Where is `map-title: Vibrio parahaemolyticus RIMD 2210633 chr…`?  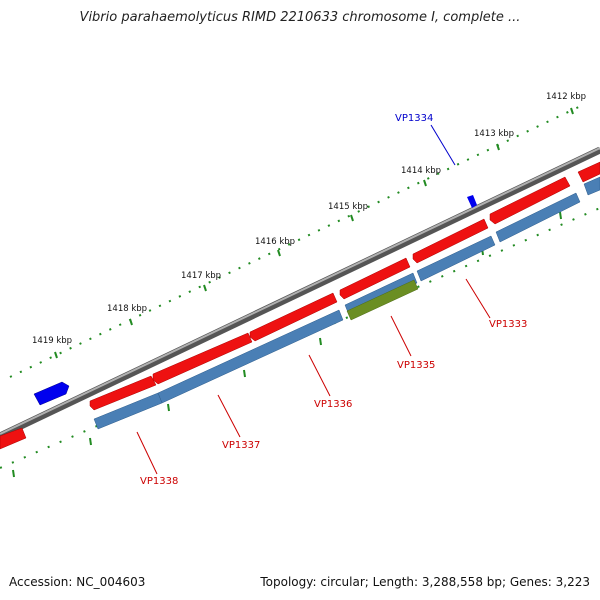
map-title: Vibrio parahaemolyticus RIMD 2210633 chr… is located at coordinates (300, 17).